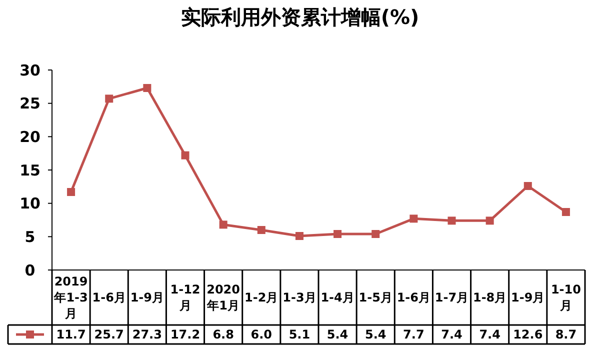 This screenshot has width=592, height=353. I want to click on x-tick-label: 1-10月, so click(565, 297).